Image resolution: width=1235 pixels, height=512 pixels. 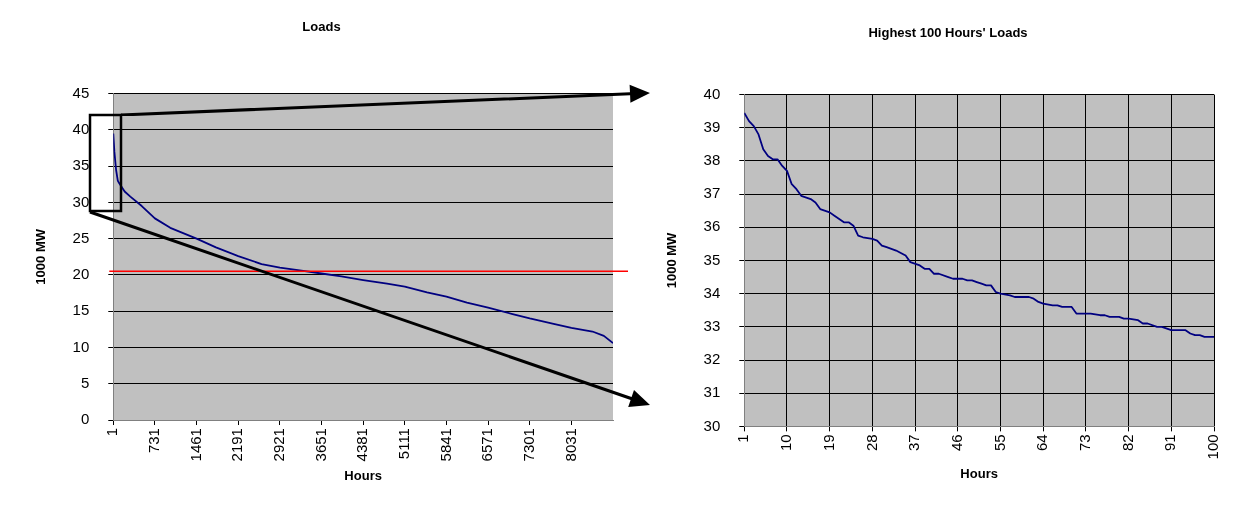 I want to click on x-tick-label: 6571, so click(x=487, y=445).